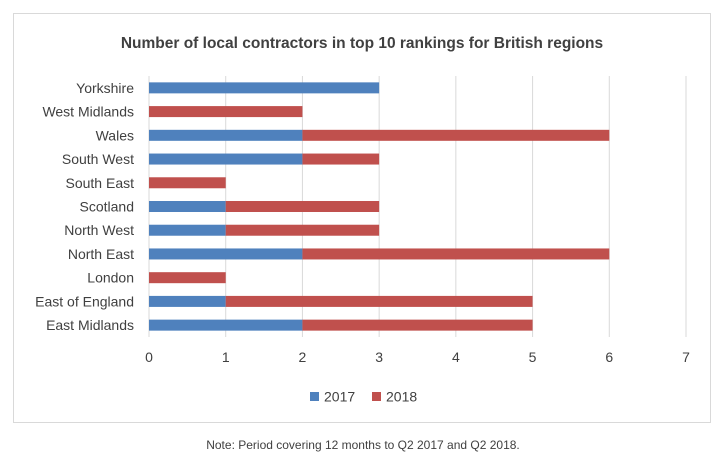 This screenshot has width=726, height=465. Describe the element at coordinates (609, 357) in the screenshot. I see `x-tick-label: 6` at that location.